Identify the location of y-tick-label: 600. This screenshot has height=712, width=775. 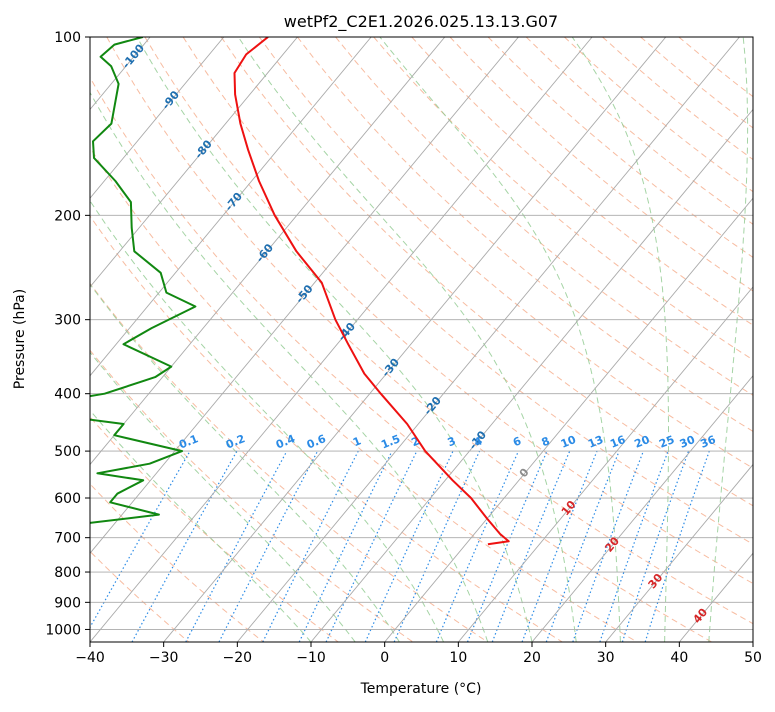
(67, 499).